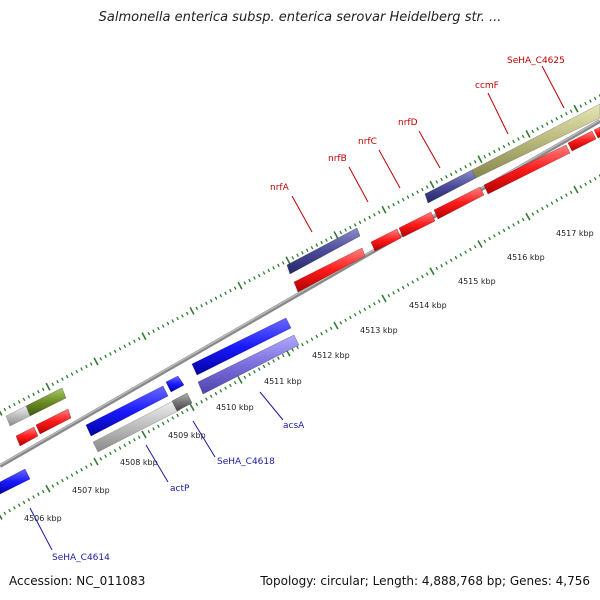 This screenshot has width=600, height=600. I want to click on gene-label-SeHA_C4618: SeHA_C4618, so click(246, 462).